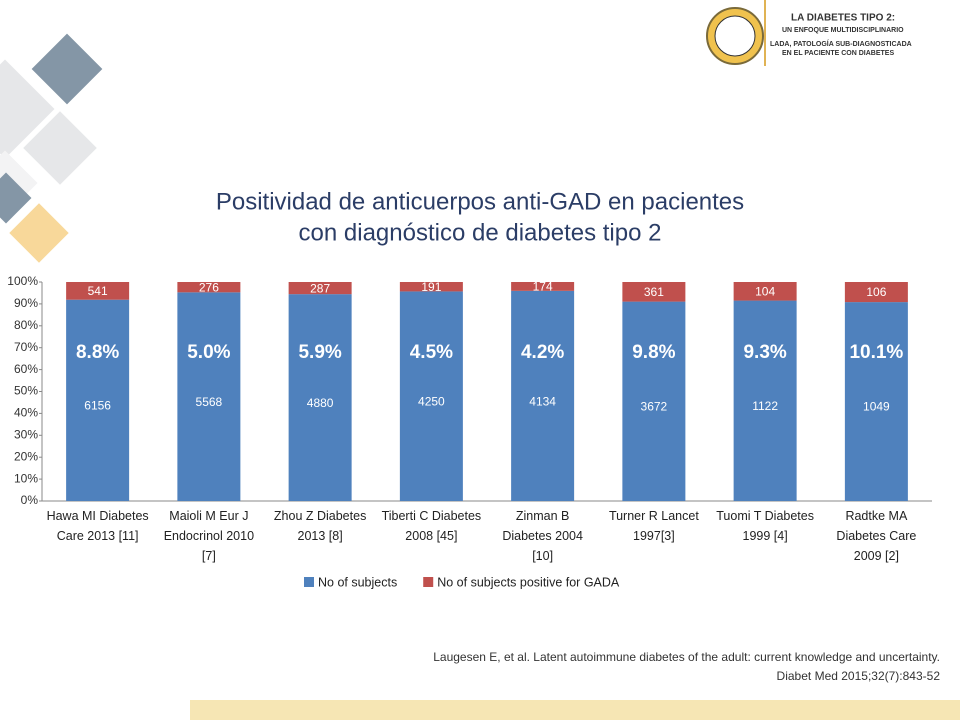 Image resolution: width=960 pixels, height=720 pixels. Describe the element at coordinates (876, 407) in the screenshot. I see `data-label: 1049` at that location.